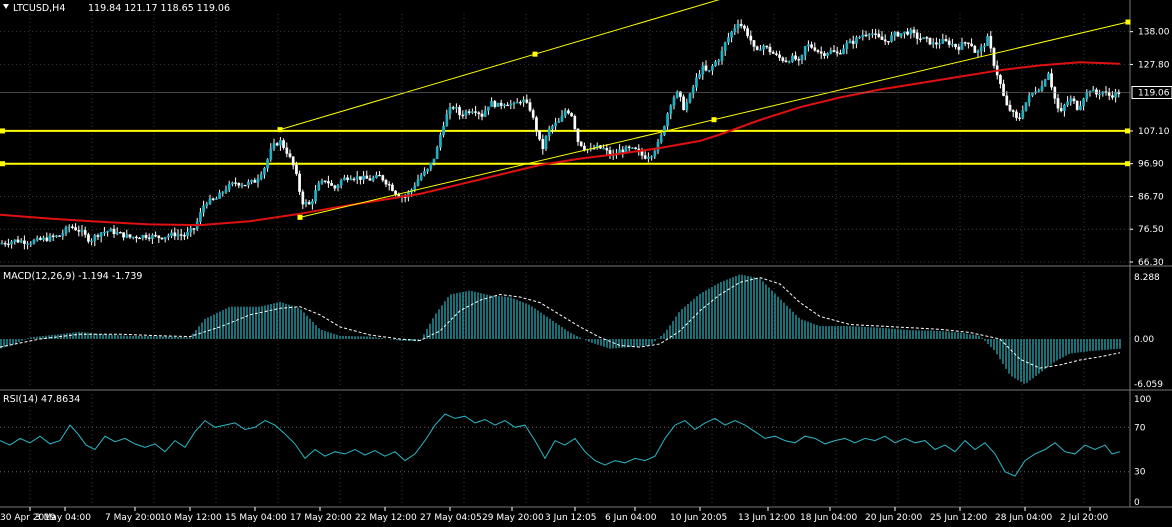  Describe the element at coordinates (6, 6) in the screenshot. I see `dropdown-arrow-icon` at that location.